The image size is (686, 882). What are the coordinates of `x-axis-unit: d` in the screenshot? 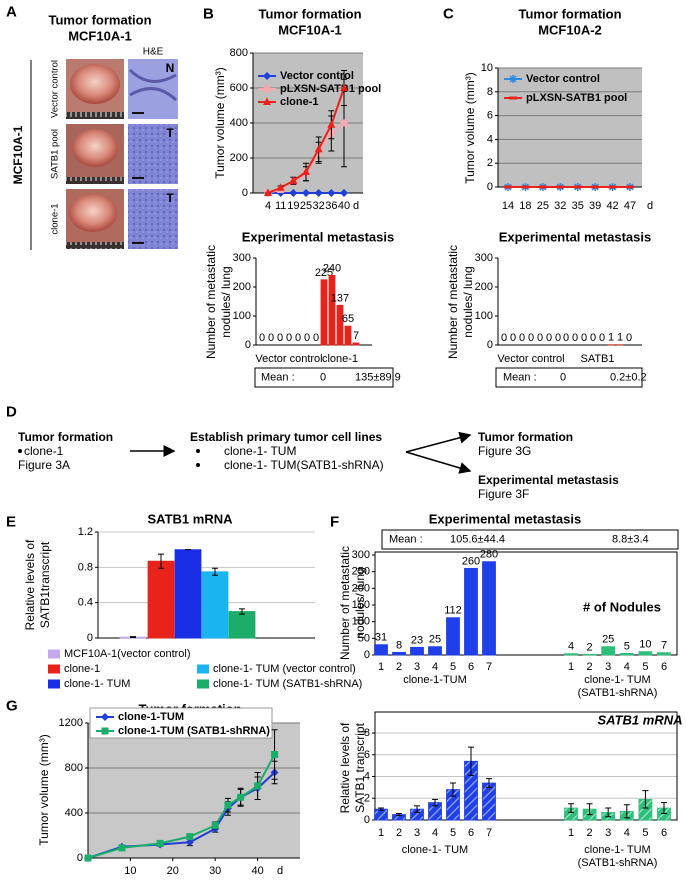 It's located at (356, 206).